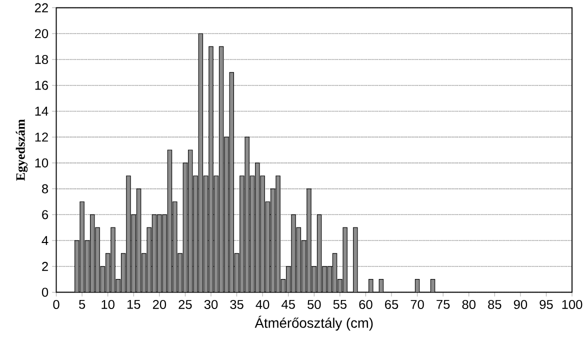  I want to click on x-axis-title: Átmérőosztály (cm), so click(313, 323).